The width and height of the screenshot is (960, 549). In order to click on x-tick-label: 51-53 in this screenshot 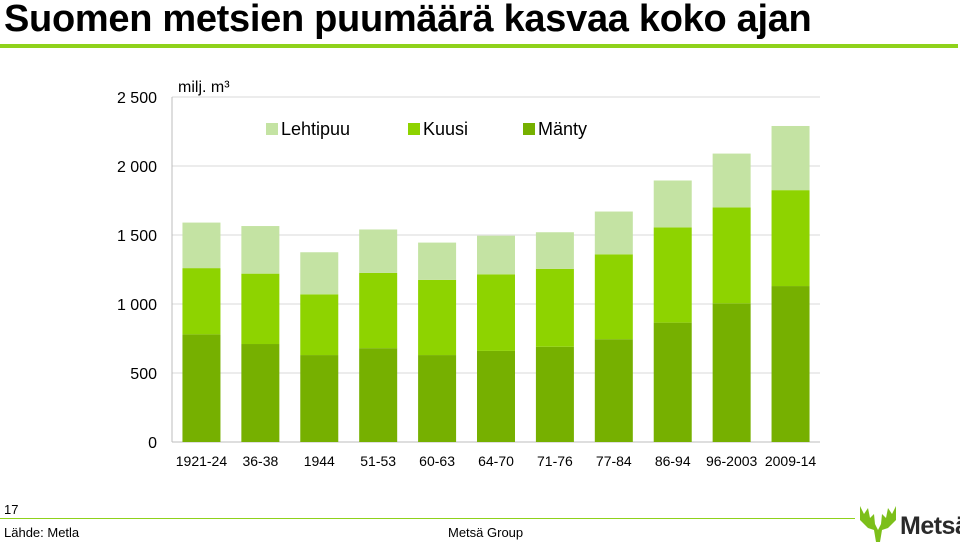, I will do `click(378, 461)`.